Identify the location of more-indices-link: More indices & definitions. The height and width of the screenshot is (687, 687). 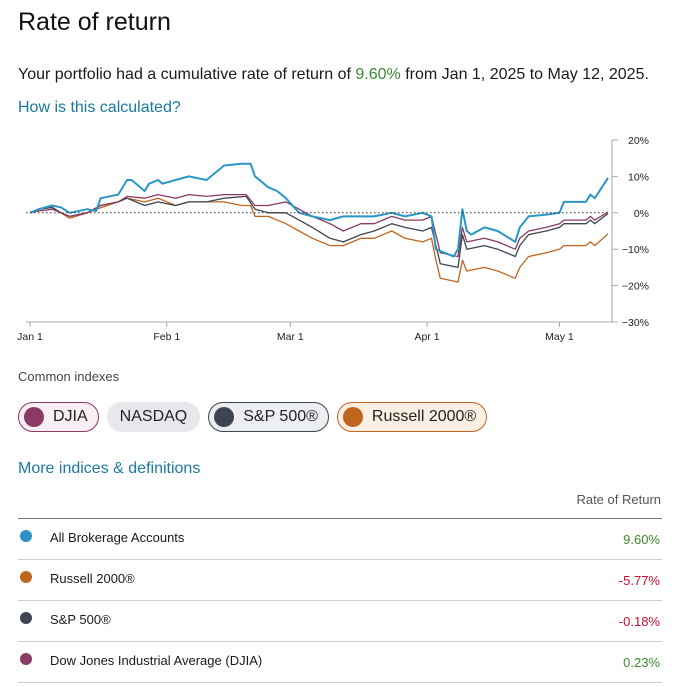
(109, 468).